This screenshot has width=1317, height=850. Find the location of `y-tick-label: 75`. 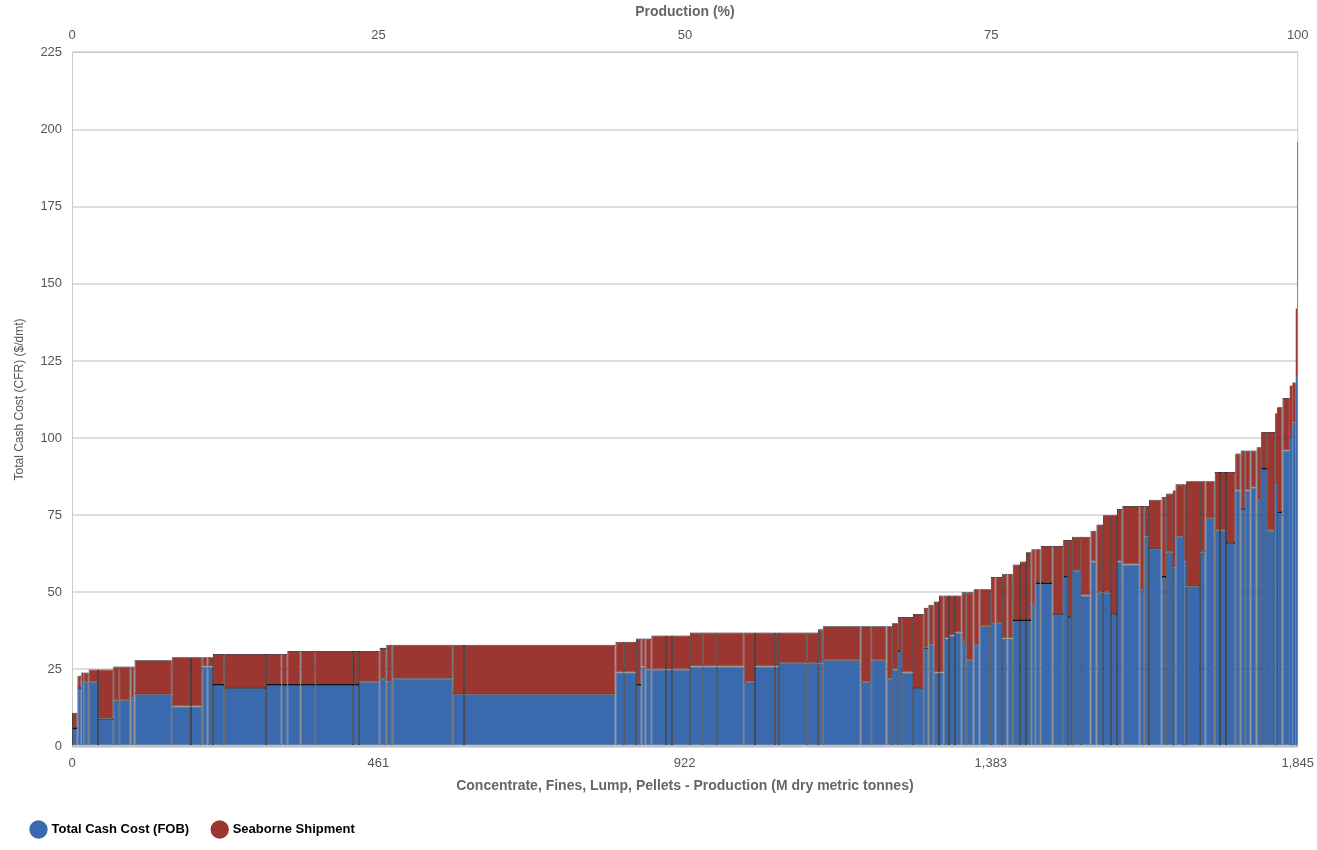

y-tick-label: 75 is located at coordinates (55, 514).